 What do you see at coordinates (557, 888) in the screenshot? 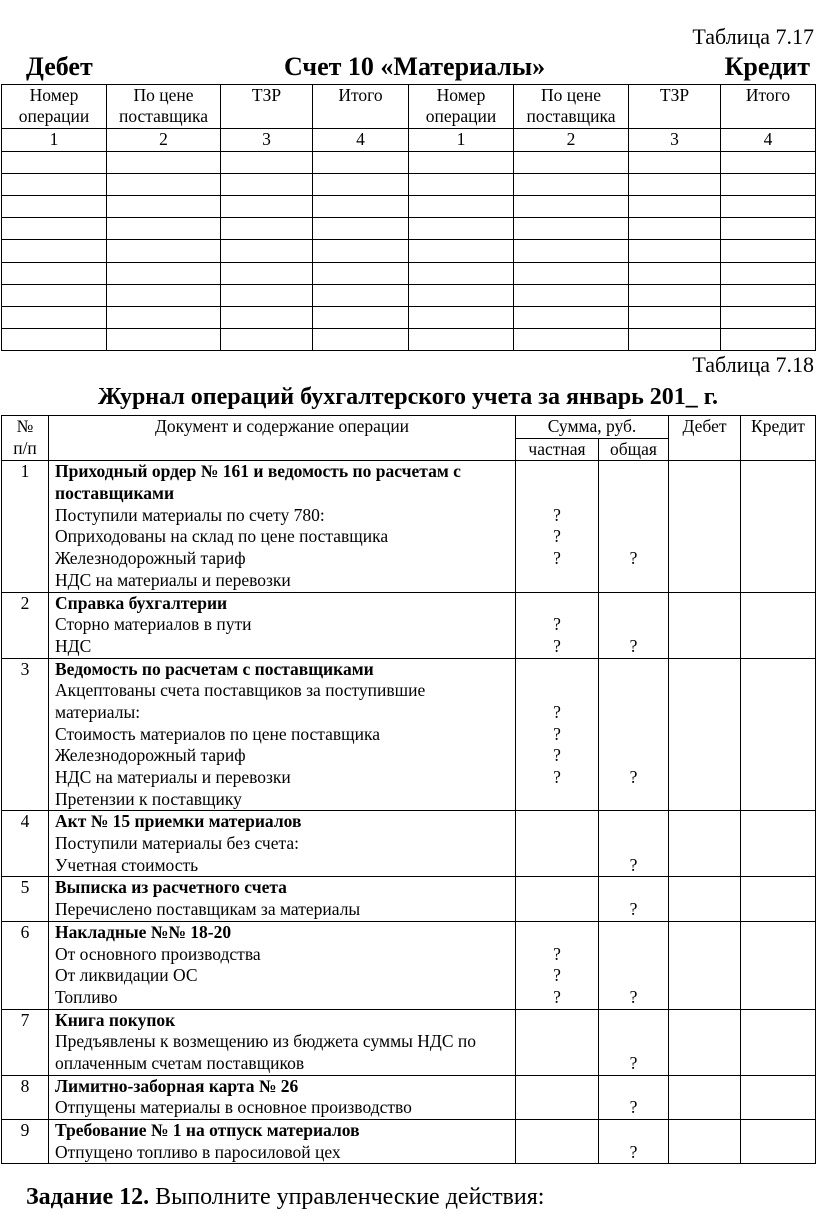
I see `spacer` at bounding box center [557, 888].